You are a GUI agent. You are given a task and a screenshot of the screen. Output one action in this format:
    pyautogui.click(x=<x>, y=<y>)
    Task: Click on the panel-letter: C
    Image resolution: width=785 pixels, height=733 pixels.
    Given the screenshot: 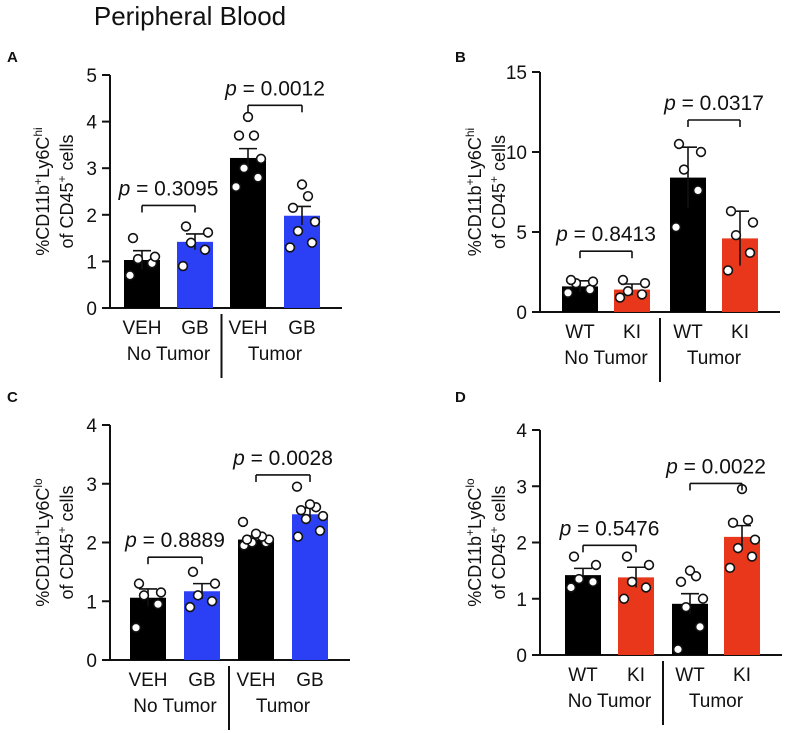 What is the action you would take?
    pyautogui.click(x=12, y=397)
    